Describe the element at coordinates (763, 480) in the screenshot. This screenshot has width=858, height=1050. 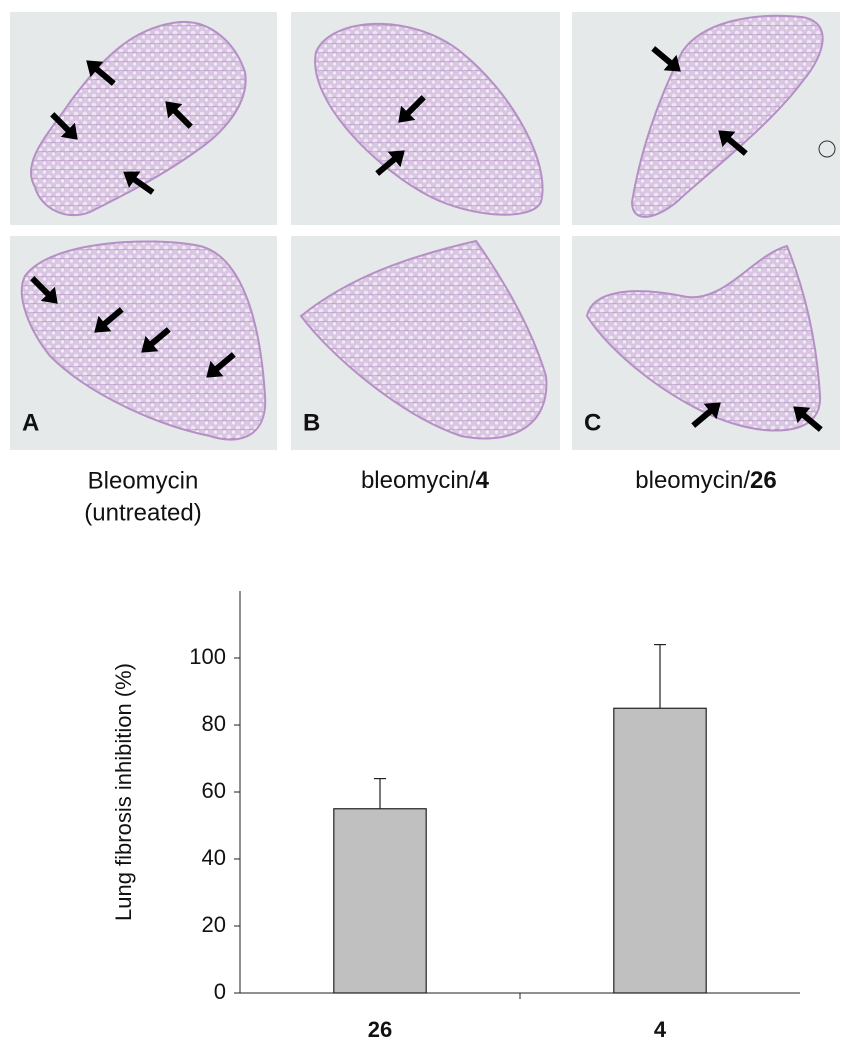
I see `caption-compound: 26` at that location.